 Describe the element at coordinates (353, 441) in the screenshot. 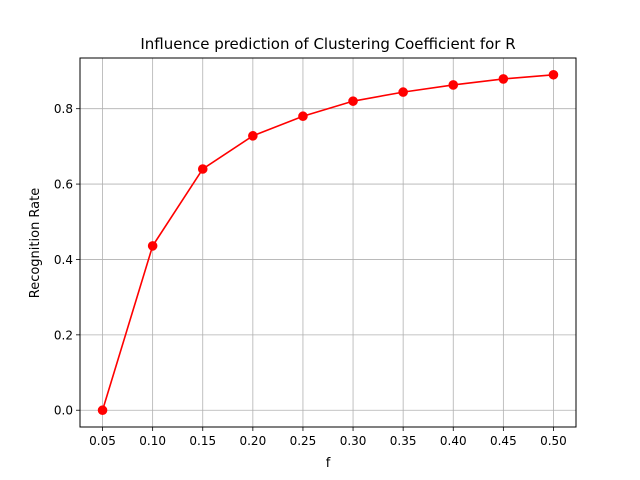

I see `x-tick-label: 0.30` at that location.